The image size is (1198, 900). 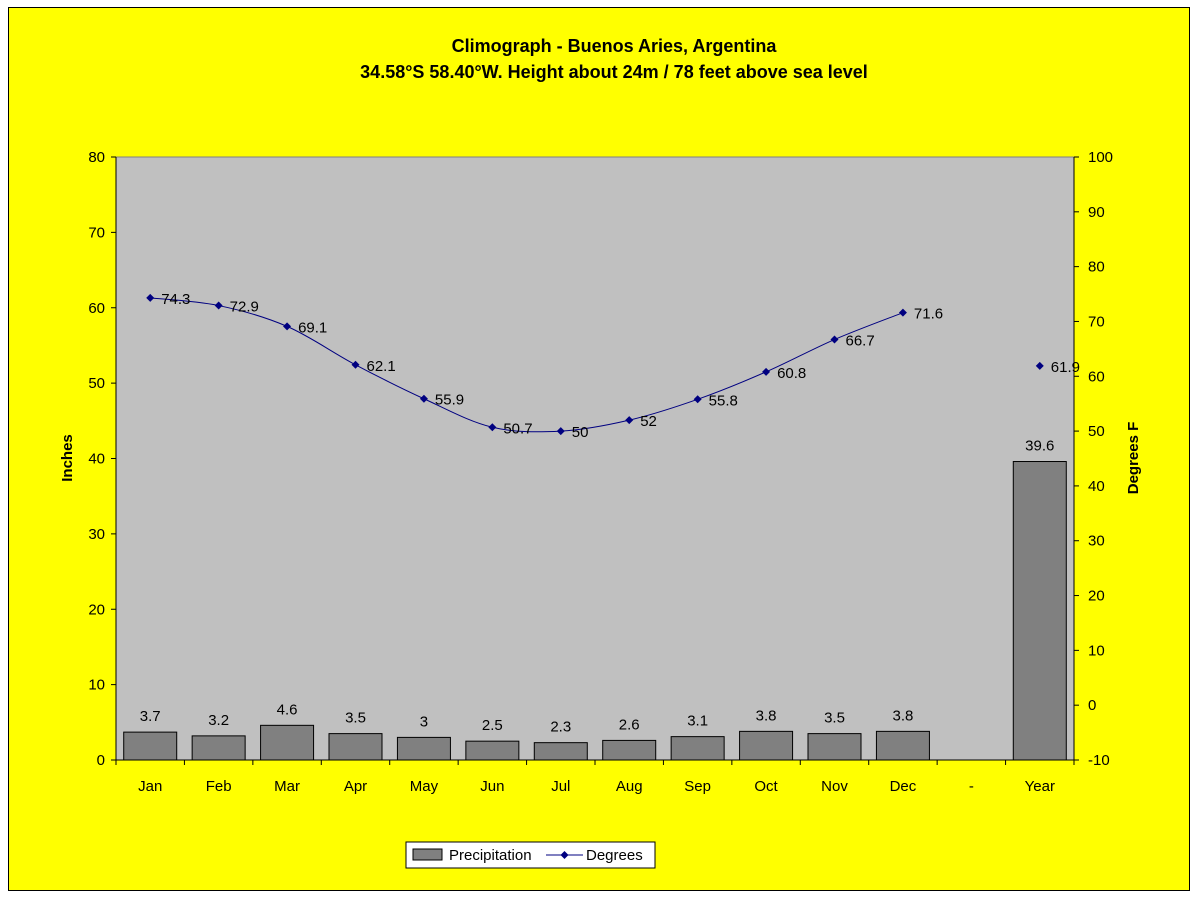 I want to click on precipitation-data-label: 3.7, so click(x=150, y=716).